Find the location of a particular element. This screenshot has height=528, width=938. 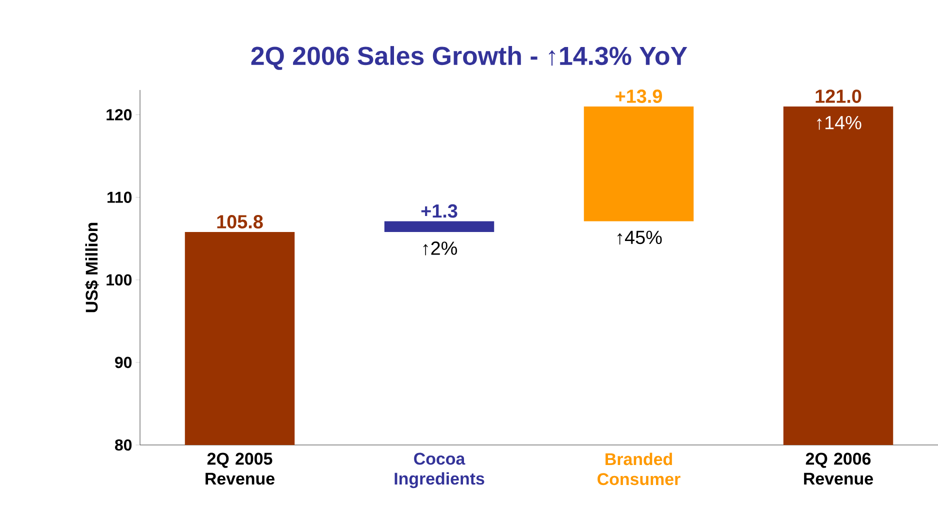

y-axis-title: US$ Million is located at coordinates (91, 267).